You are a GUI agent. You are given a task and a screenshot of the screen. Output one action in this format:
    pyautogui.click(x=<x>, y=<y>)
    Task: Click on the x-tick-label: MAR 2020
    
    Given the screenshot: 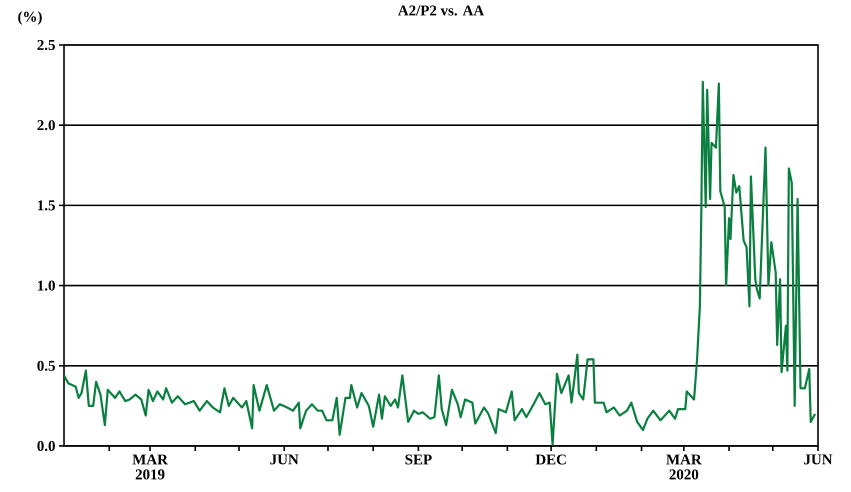 What is the action you would take?
    pyautogui.click(x=684, y=467)
    